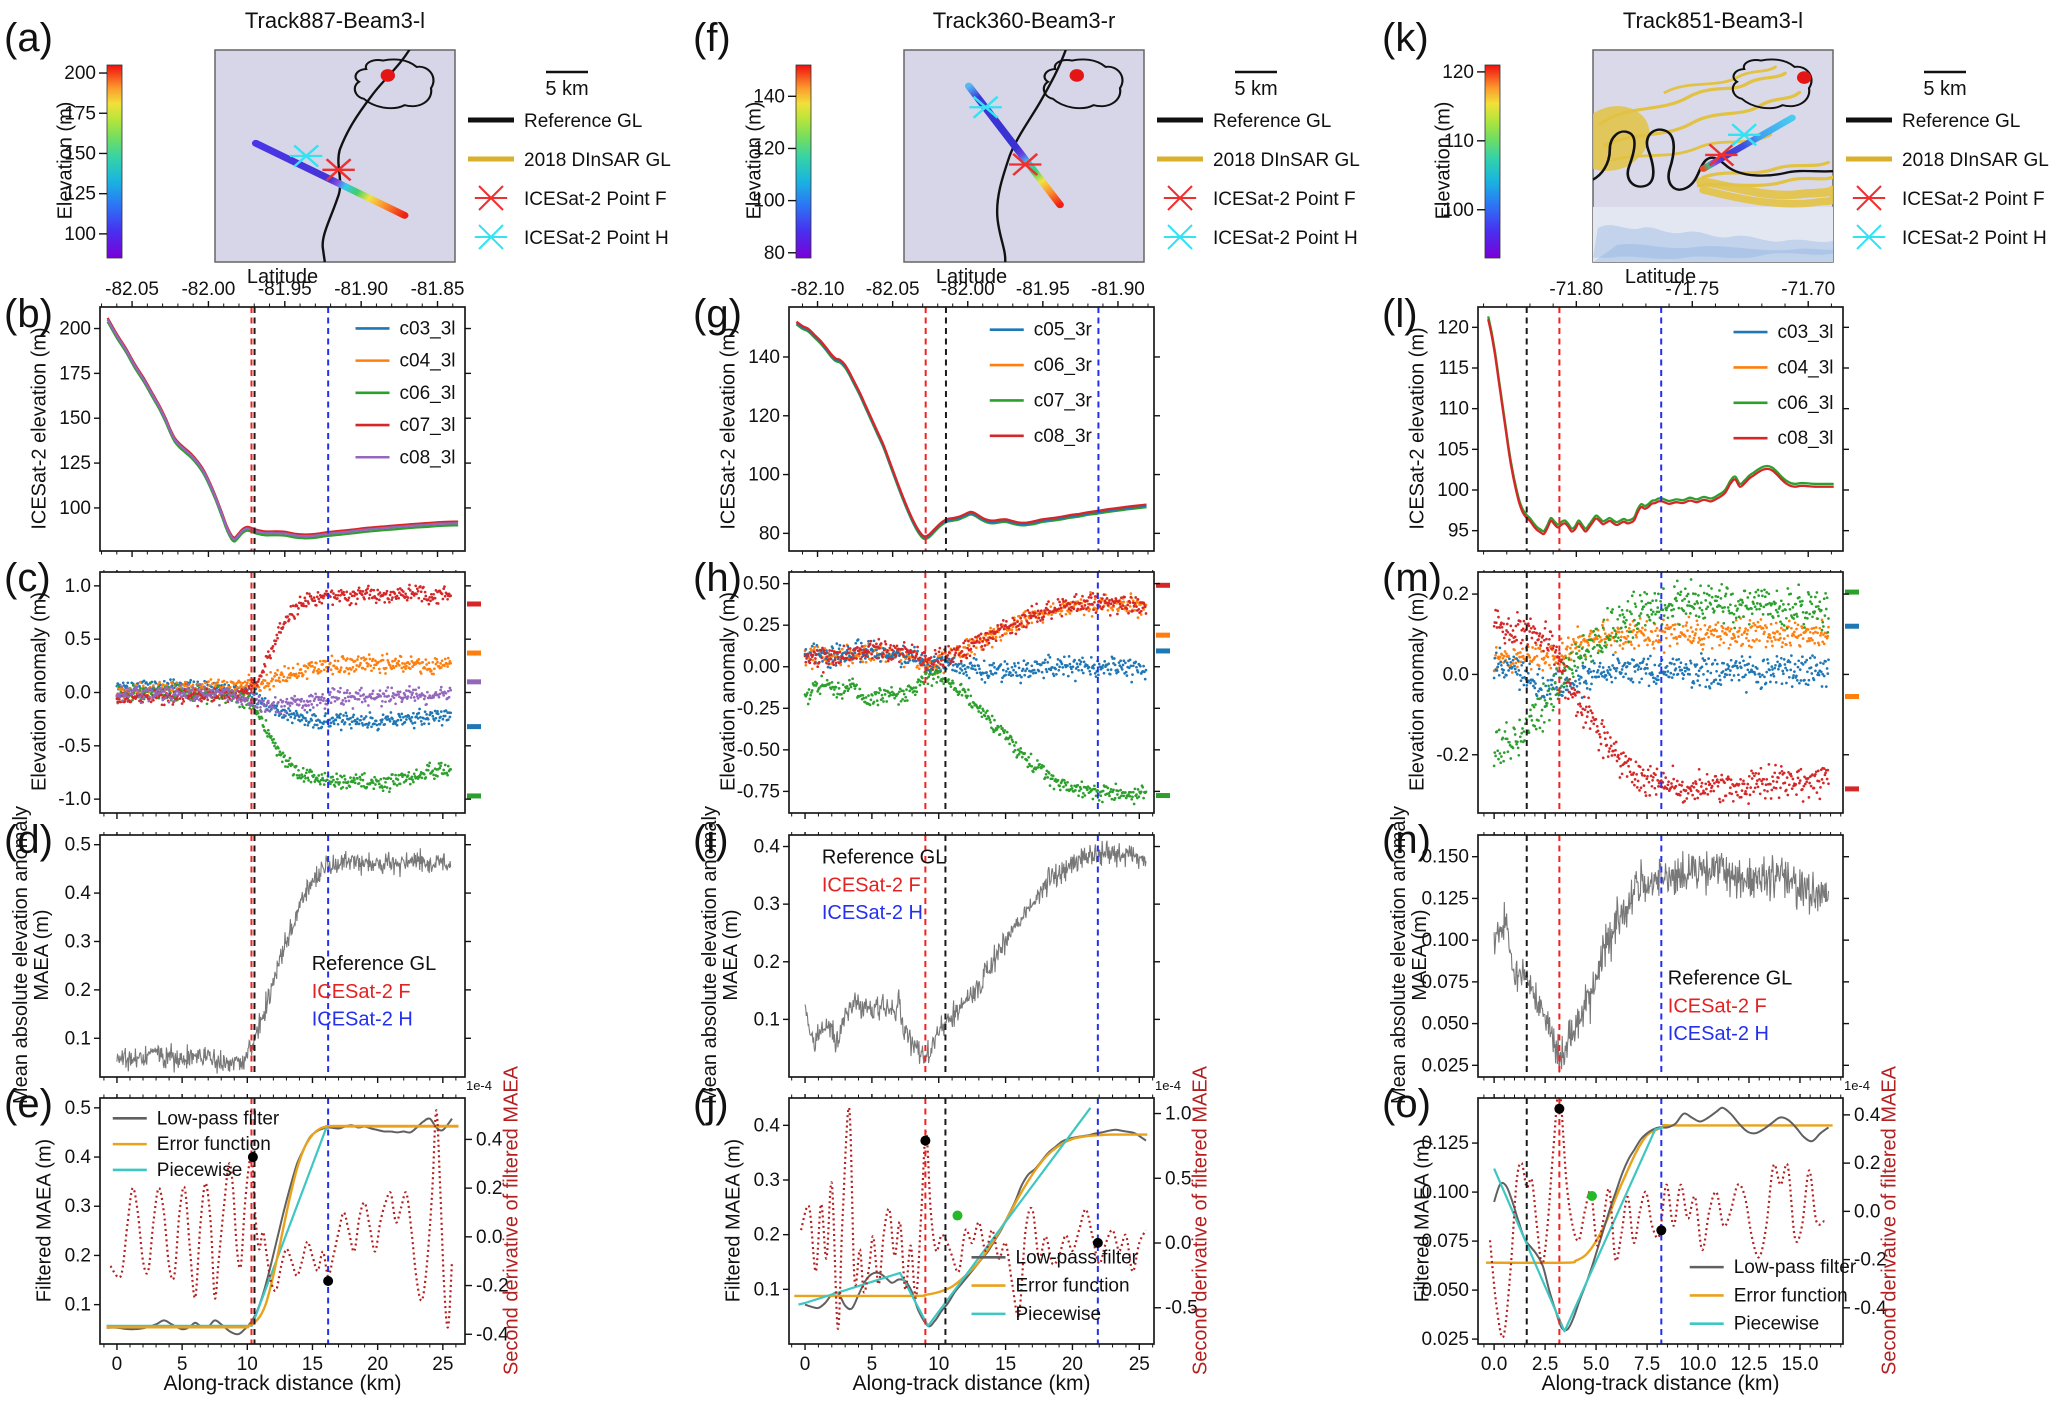  Describe the element at coordinates (1043, 289) in the screenshot. I see `svg-text: -81.95` at that location.